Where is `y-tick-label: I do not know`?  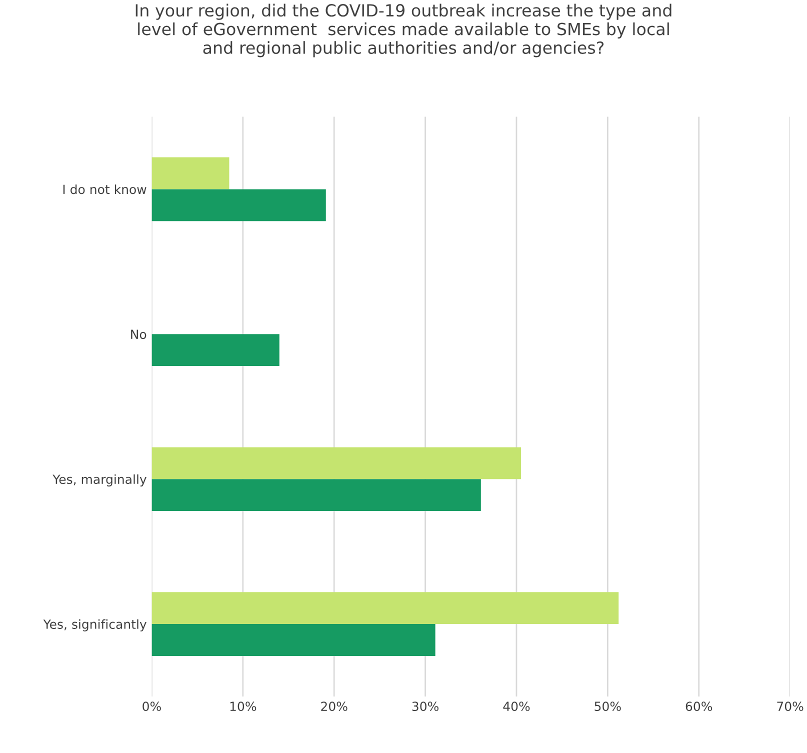 y-tick-label: I do not know is located at coordinates (104, 189).